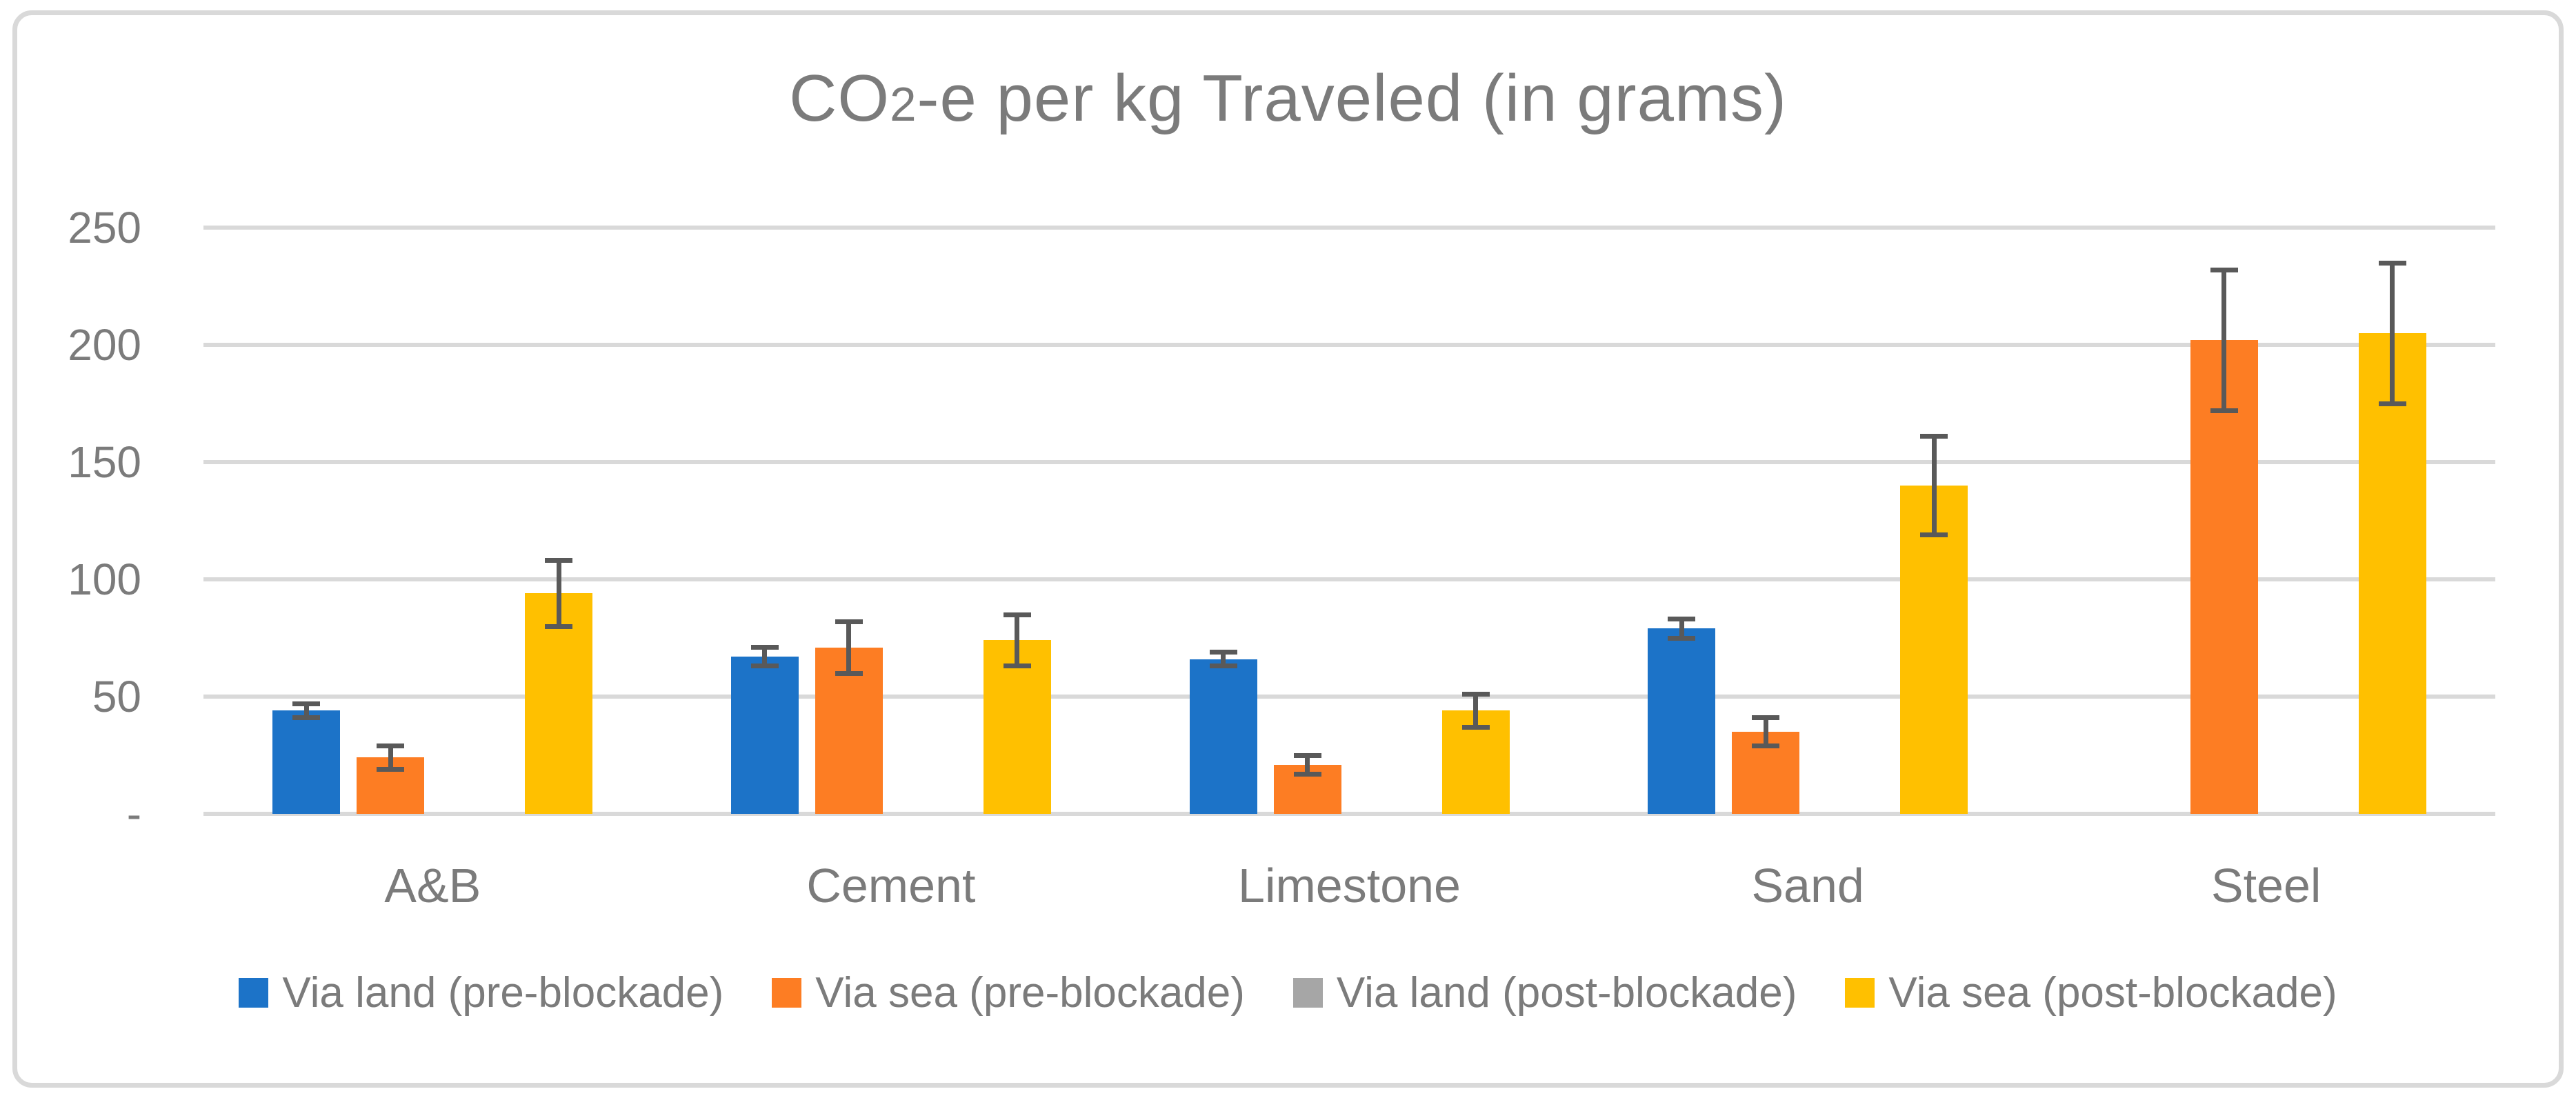 Image resolution: width=2576 pixels, height=1098 pixels. Describe the element at coordinates (1934, 650) in the screenshot. I see `bar-Sand-Via sea (post-blockade)` at that location.